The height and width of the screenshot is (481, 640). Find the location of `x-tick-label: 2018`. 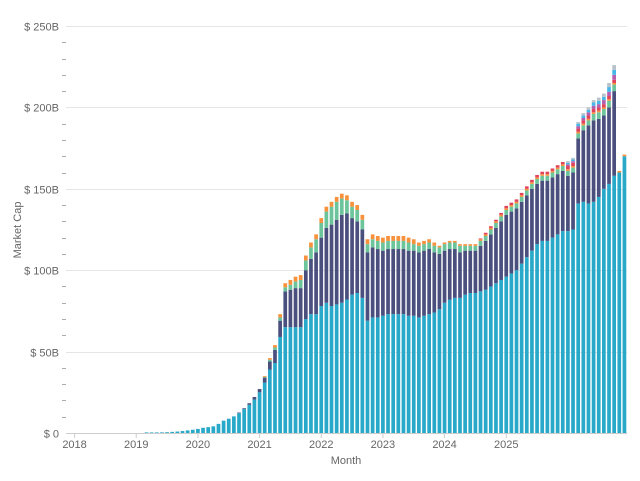

x-tick-label: 2018 is located at coordinates (74, 445).